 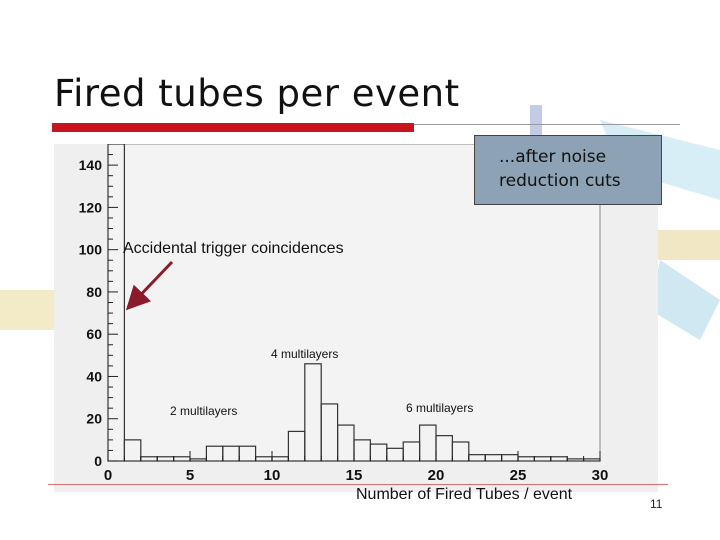 What do you see at coordinates (656, 504) in the screenshot?
I see `slide-number: 11` at bounding box center [656, 504].